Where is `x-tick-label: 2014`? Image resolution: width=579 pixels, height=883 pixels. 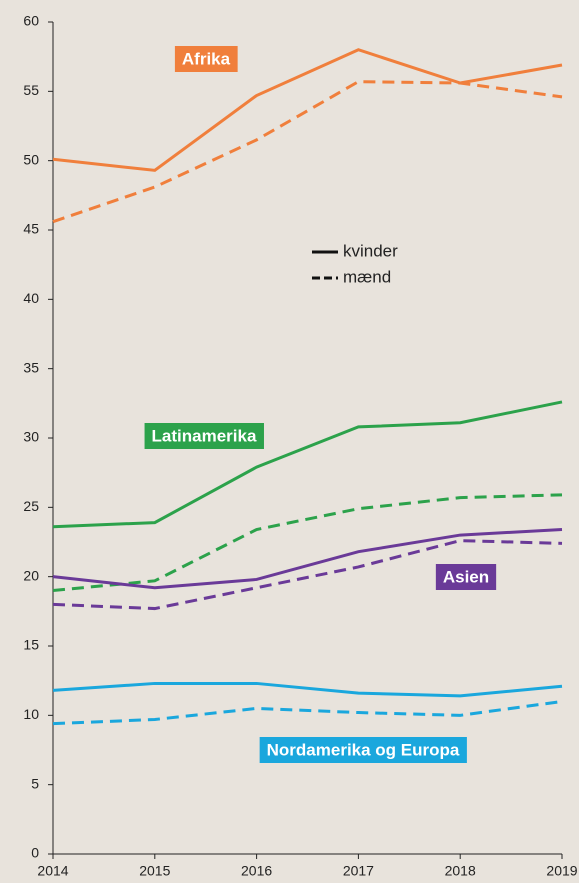
x-tick-label: 2014 is located at coordinates (52, 871).